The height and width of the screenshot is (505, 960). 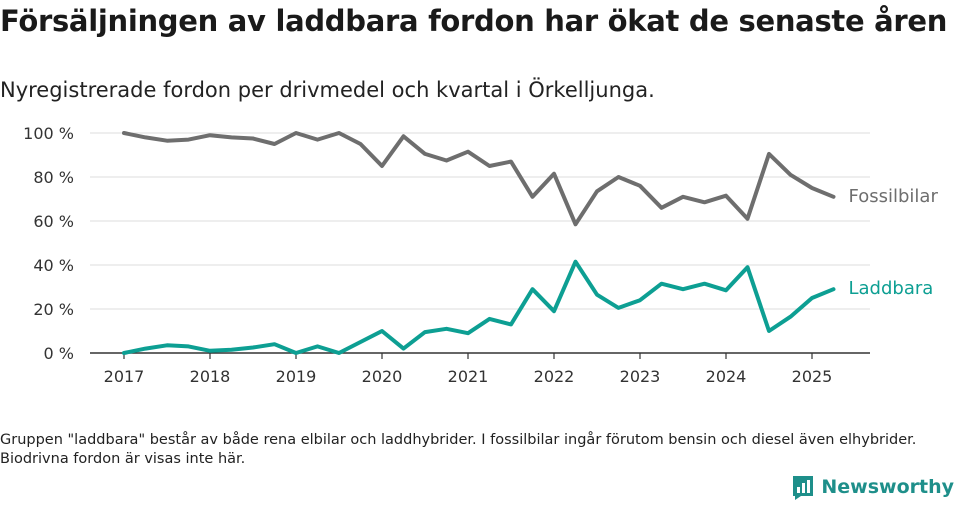 I want to click on x-tick-label: 2017, so click(x=124, y=376).